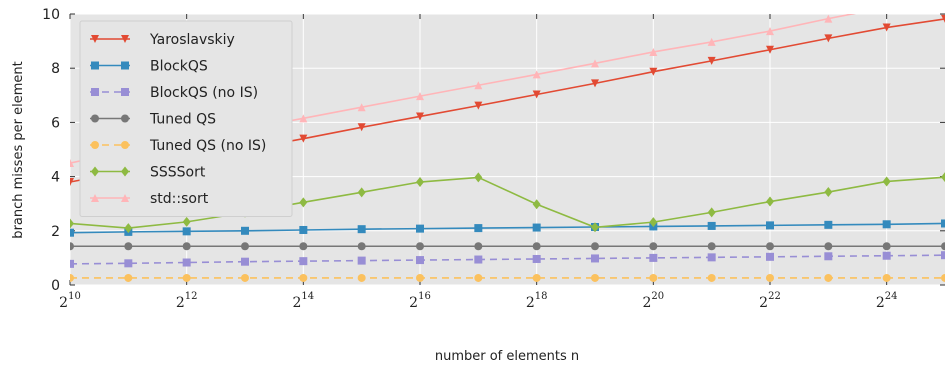 The width and height of the screenshot is (945, 365). I want to click on legend-entry: Tuned QS, so click(153, 120).